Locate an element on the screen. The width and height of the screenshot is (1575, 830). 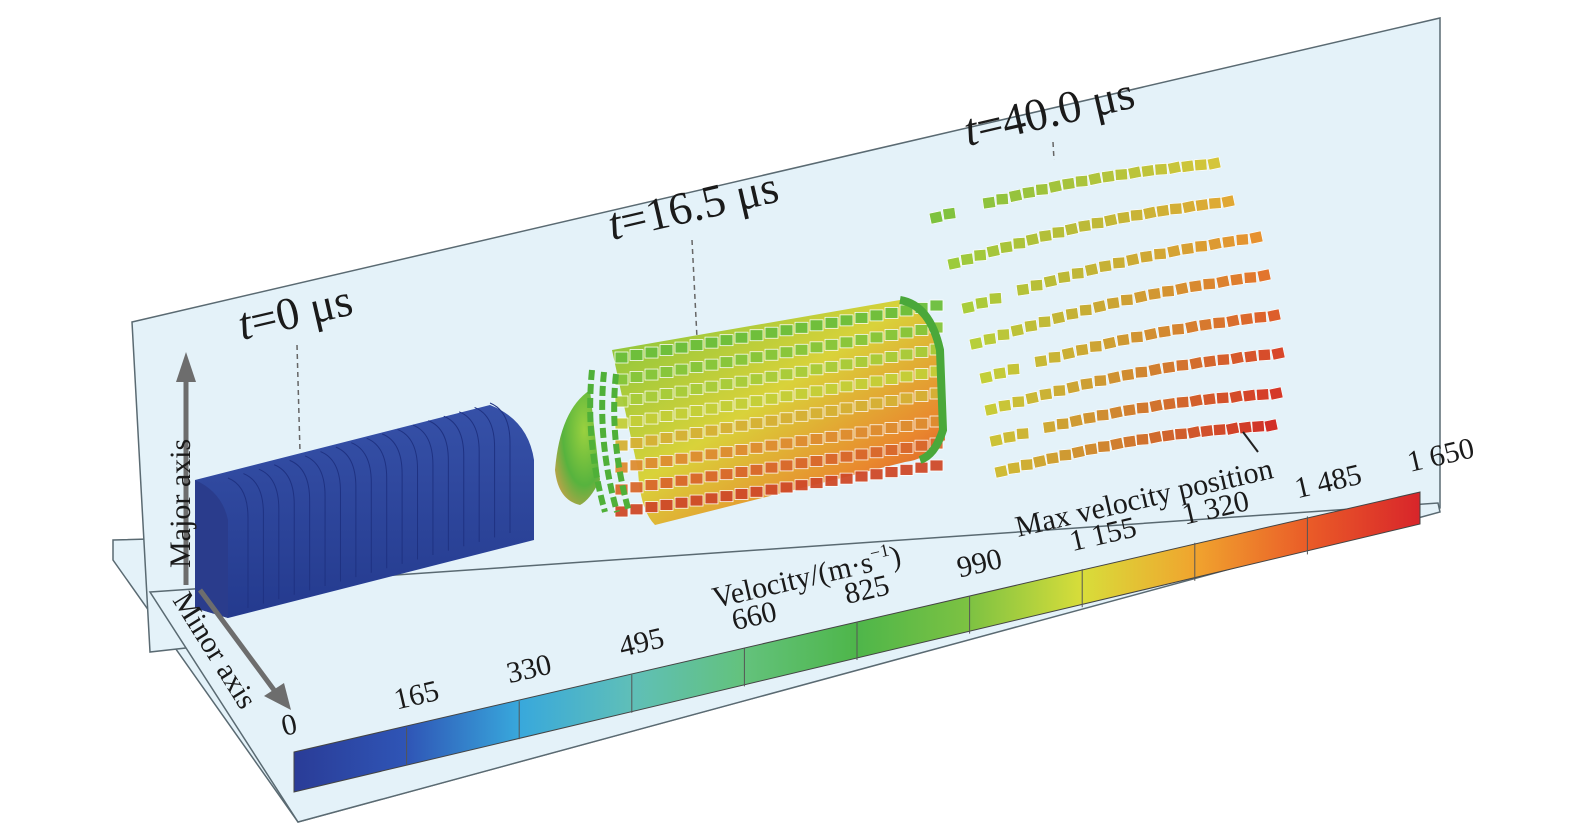
projectile-t16 is located at coordinates (751, 382).